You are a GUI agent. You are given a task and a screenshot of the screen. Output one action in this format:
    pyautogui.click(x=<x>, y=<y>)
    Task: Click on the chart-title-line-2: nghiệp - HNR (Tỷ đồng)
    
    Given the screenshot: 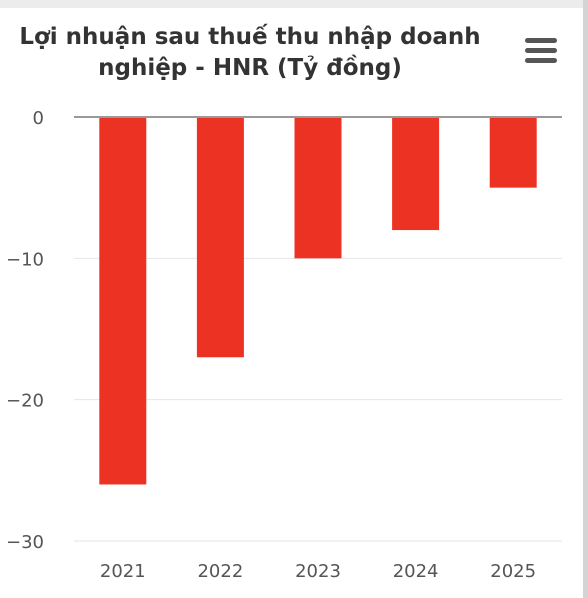 What is the action you would take?
    pyautogui.click(x=250, y=68)
    